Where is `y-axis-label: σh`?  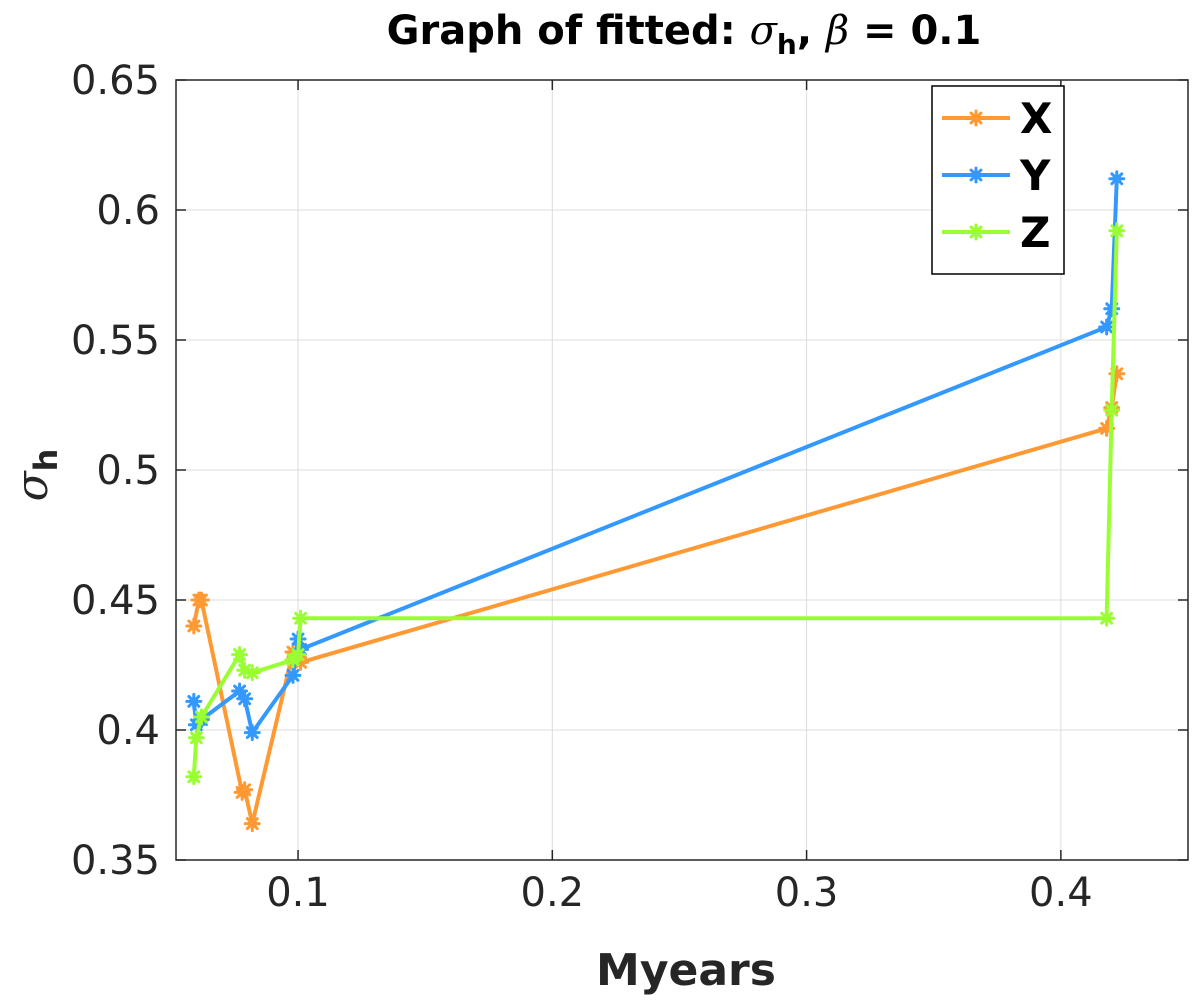
y-axis-label: σh is located at coordinates (36, 475).